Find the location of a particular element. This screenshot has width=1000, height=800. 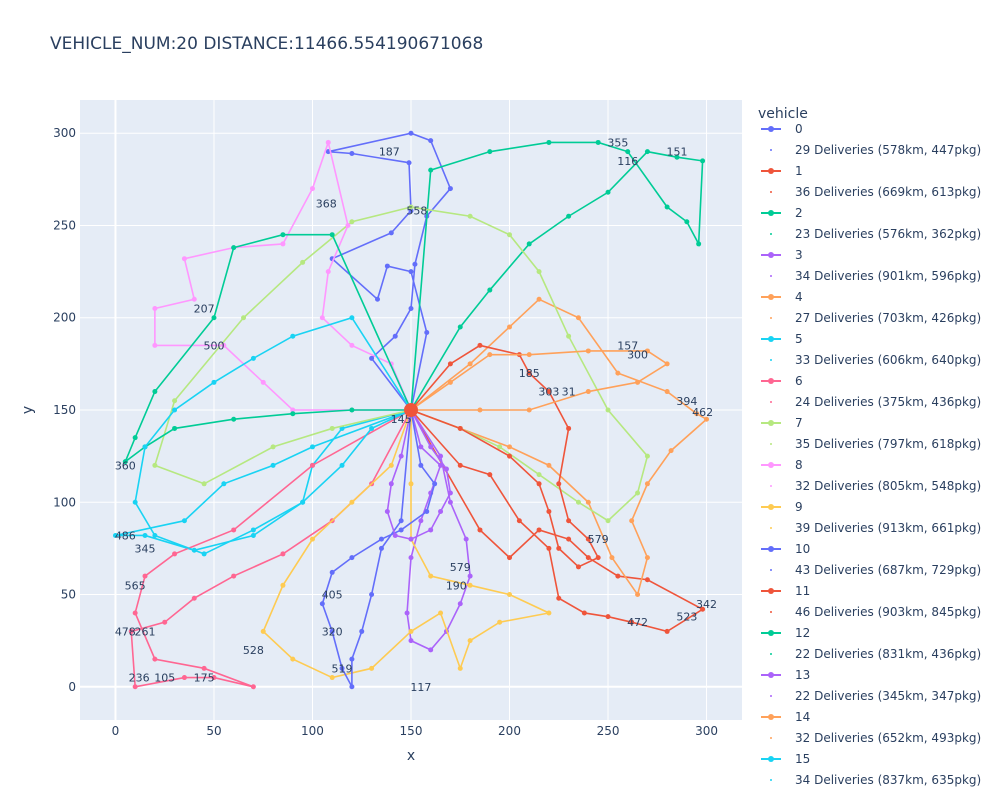

node-label: 462 is located at coordinates (702, 412).